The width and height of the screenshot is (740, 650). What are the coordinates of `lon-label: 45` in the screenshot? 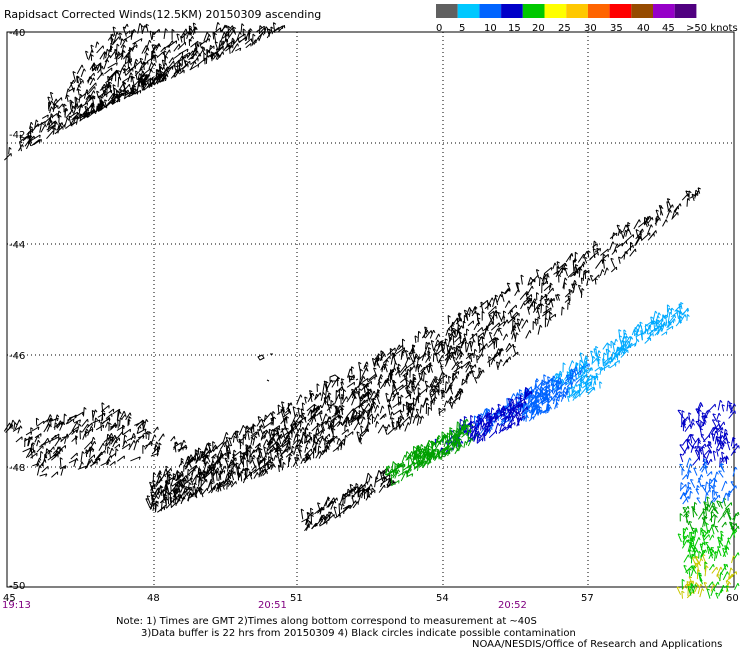 It's located at (9, 598).